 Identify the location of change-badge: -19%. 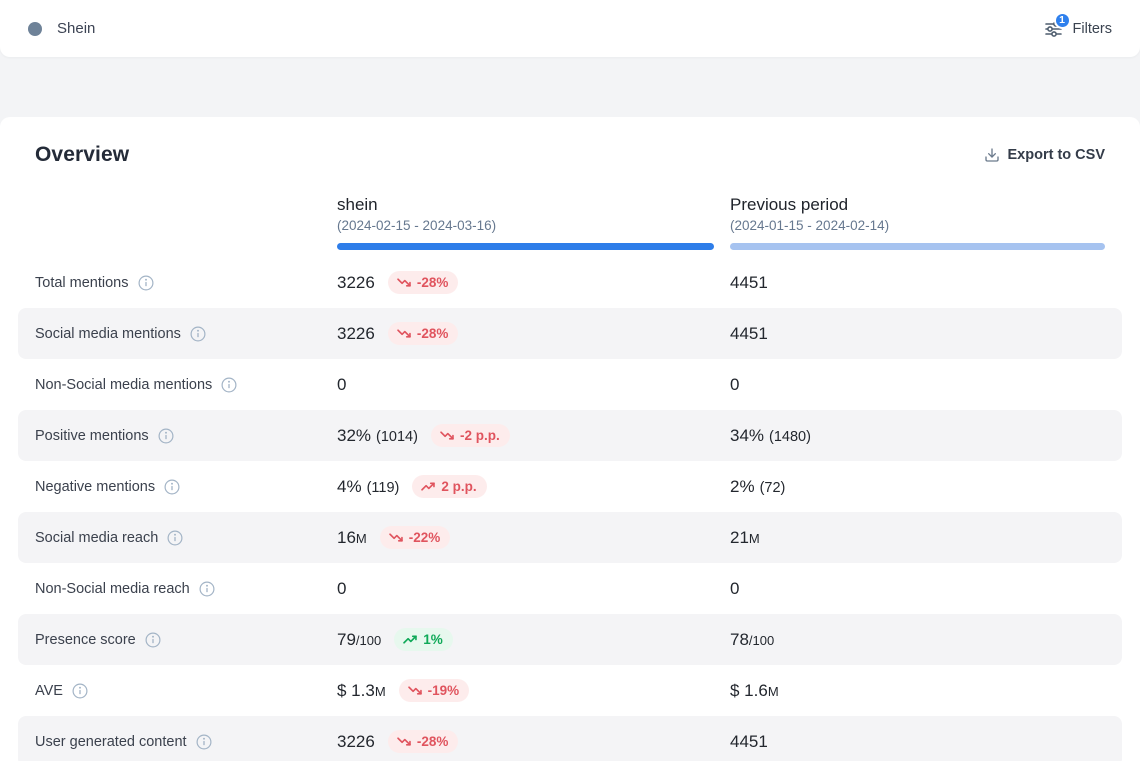
(434, 690).